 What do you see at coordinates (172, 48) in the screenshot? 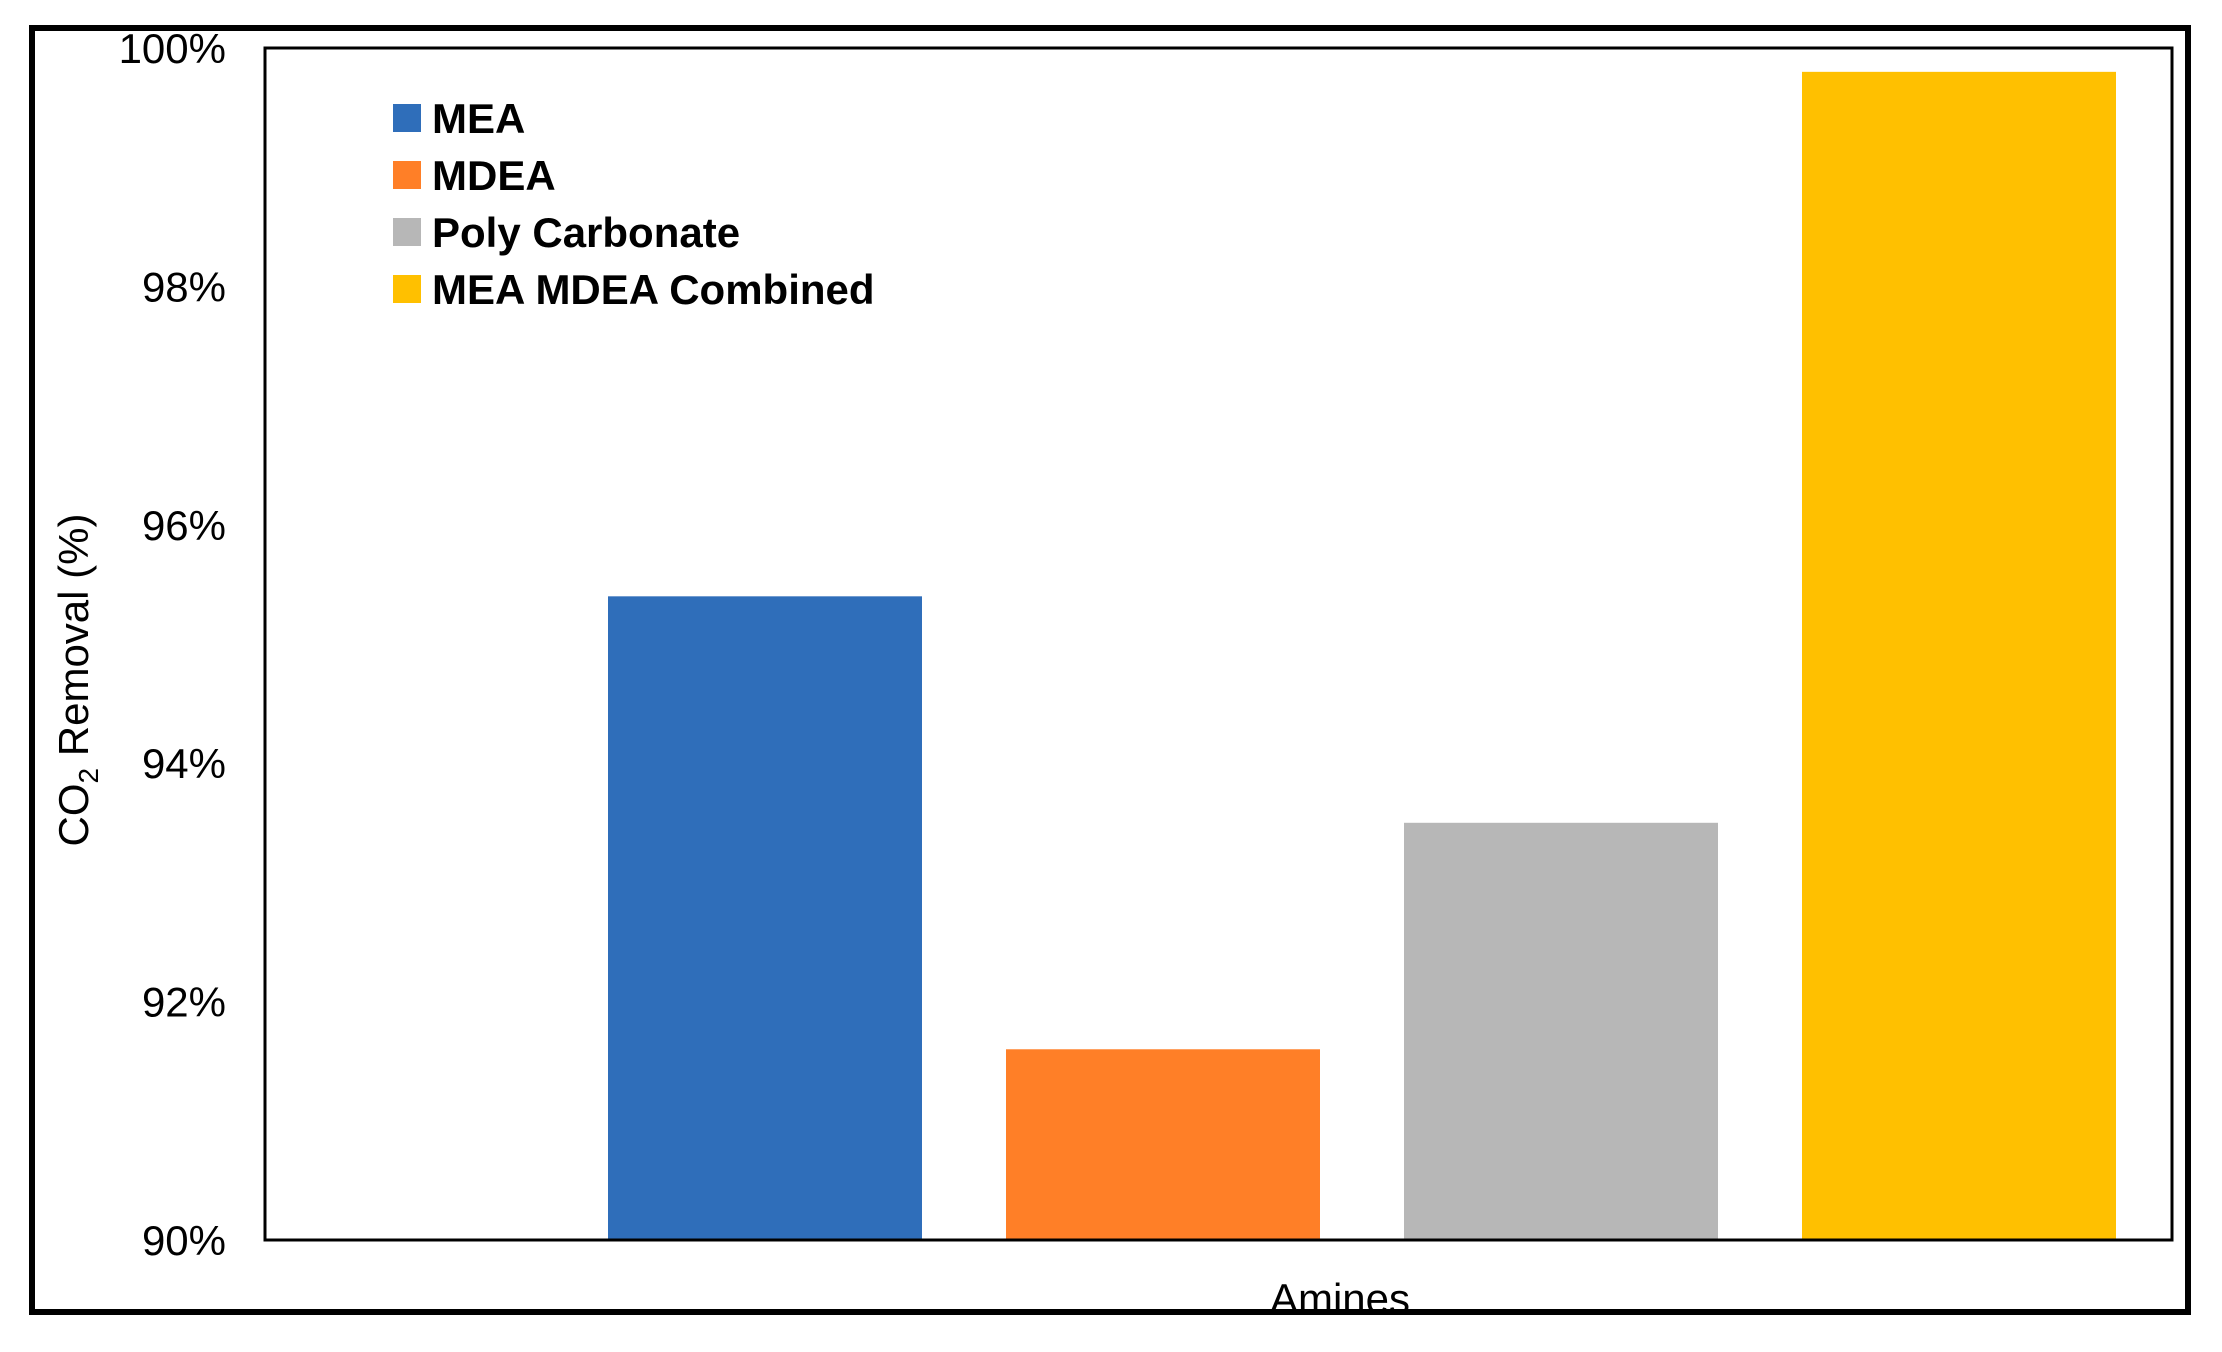
I see `y-tick-label: 100%` at bounding box center [172, 48].